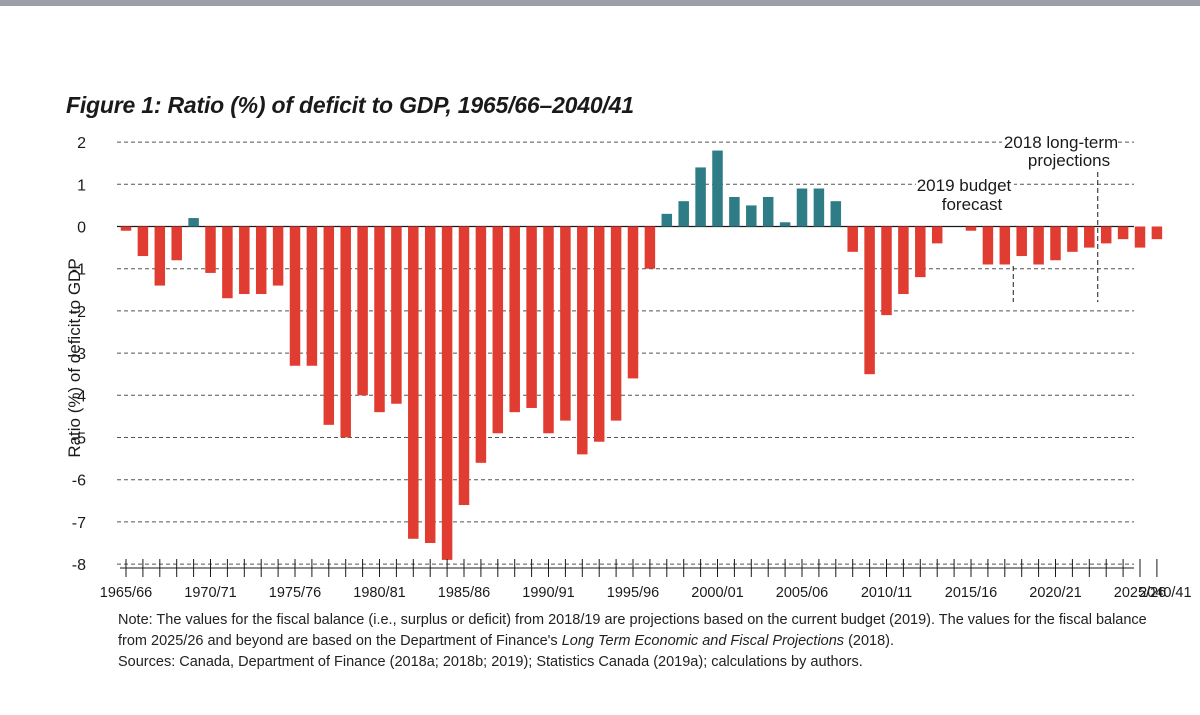  I want to click on y-tick-label: -2, so click(79, 312).